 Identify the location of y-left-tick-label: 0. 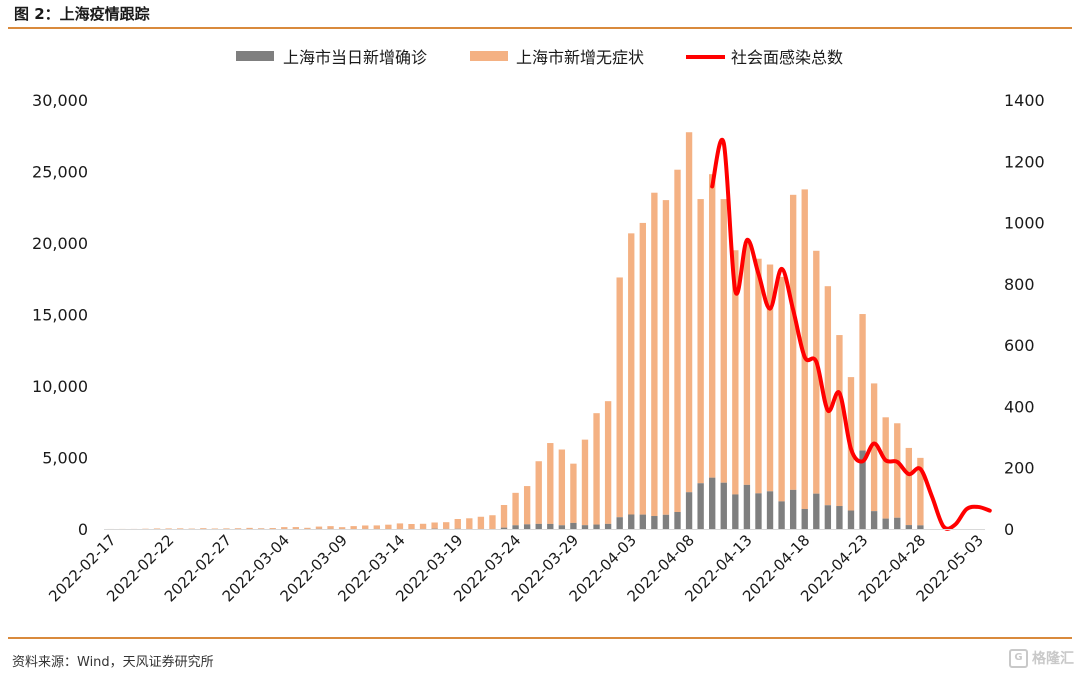
(83, 529).